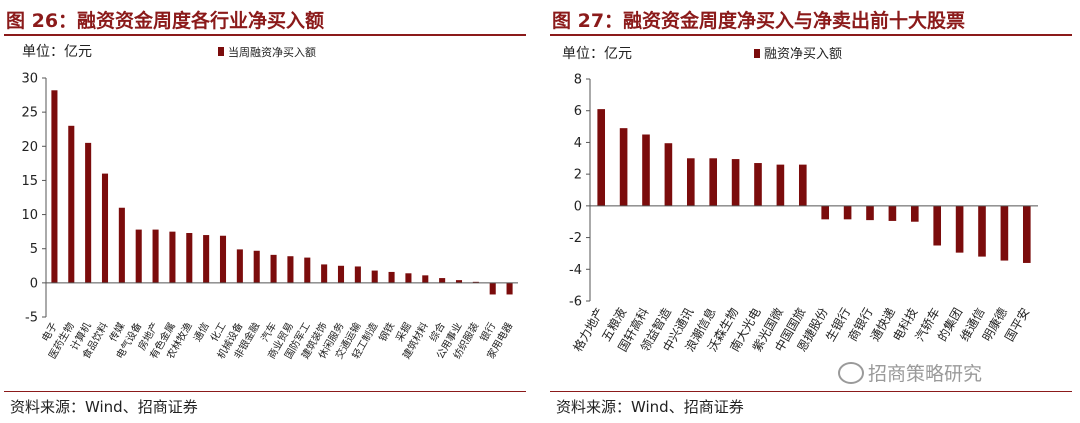  I want to click on watermark-text: 招商策略研究, so click(925, 374).